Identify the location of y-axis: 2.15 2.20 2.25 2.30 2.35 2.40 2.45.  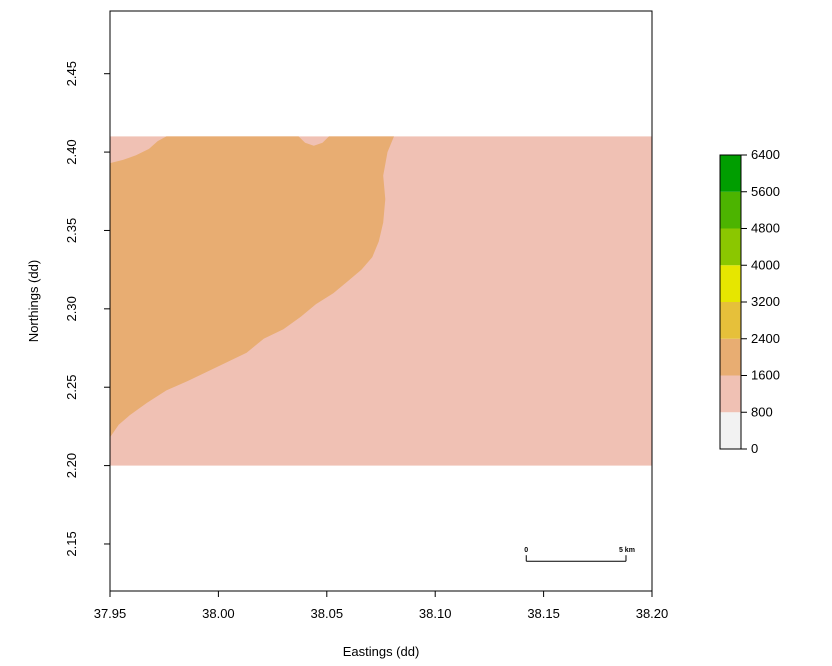
(87, 309).